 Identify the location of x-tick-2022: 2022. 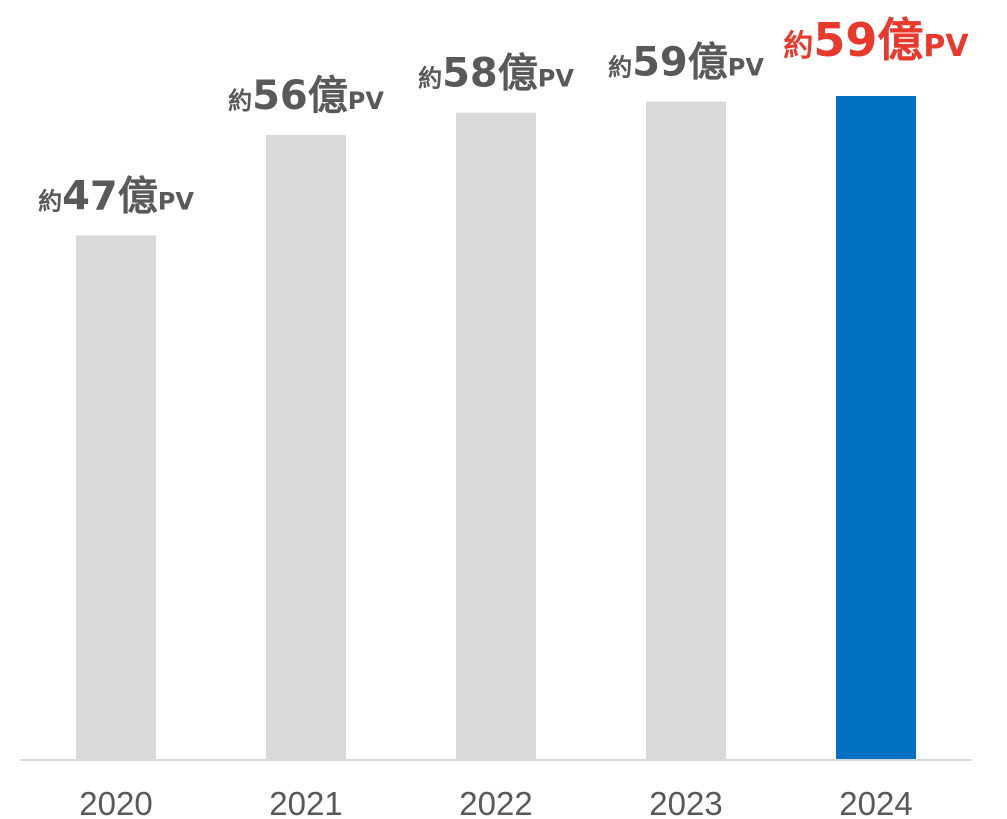
(495, 802).